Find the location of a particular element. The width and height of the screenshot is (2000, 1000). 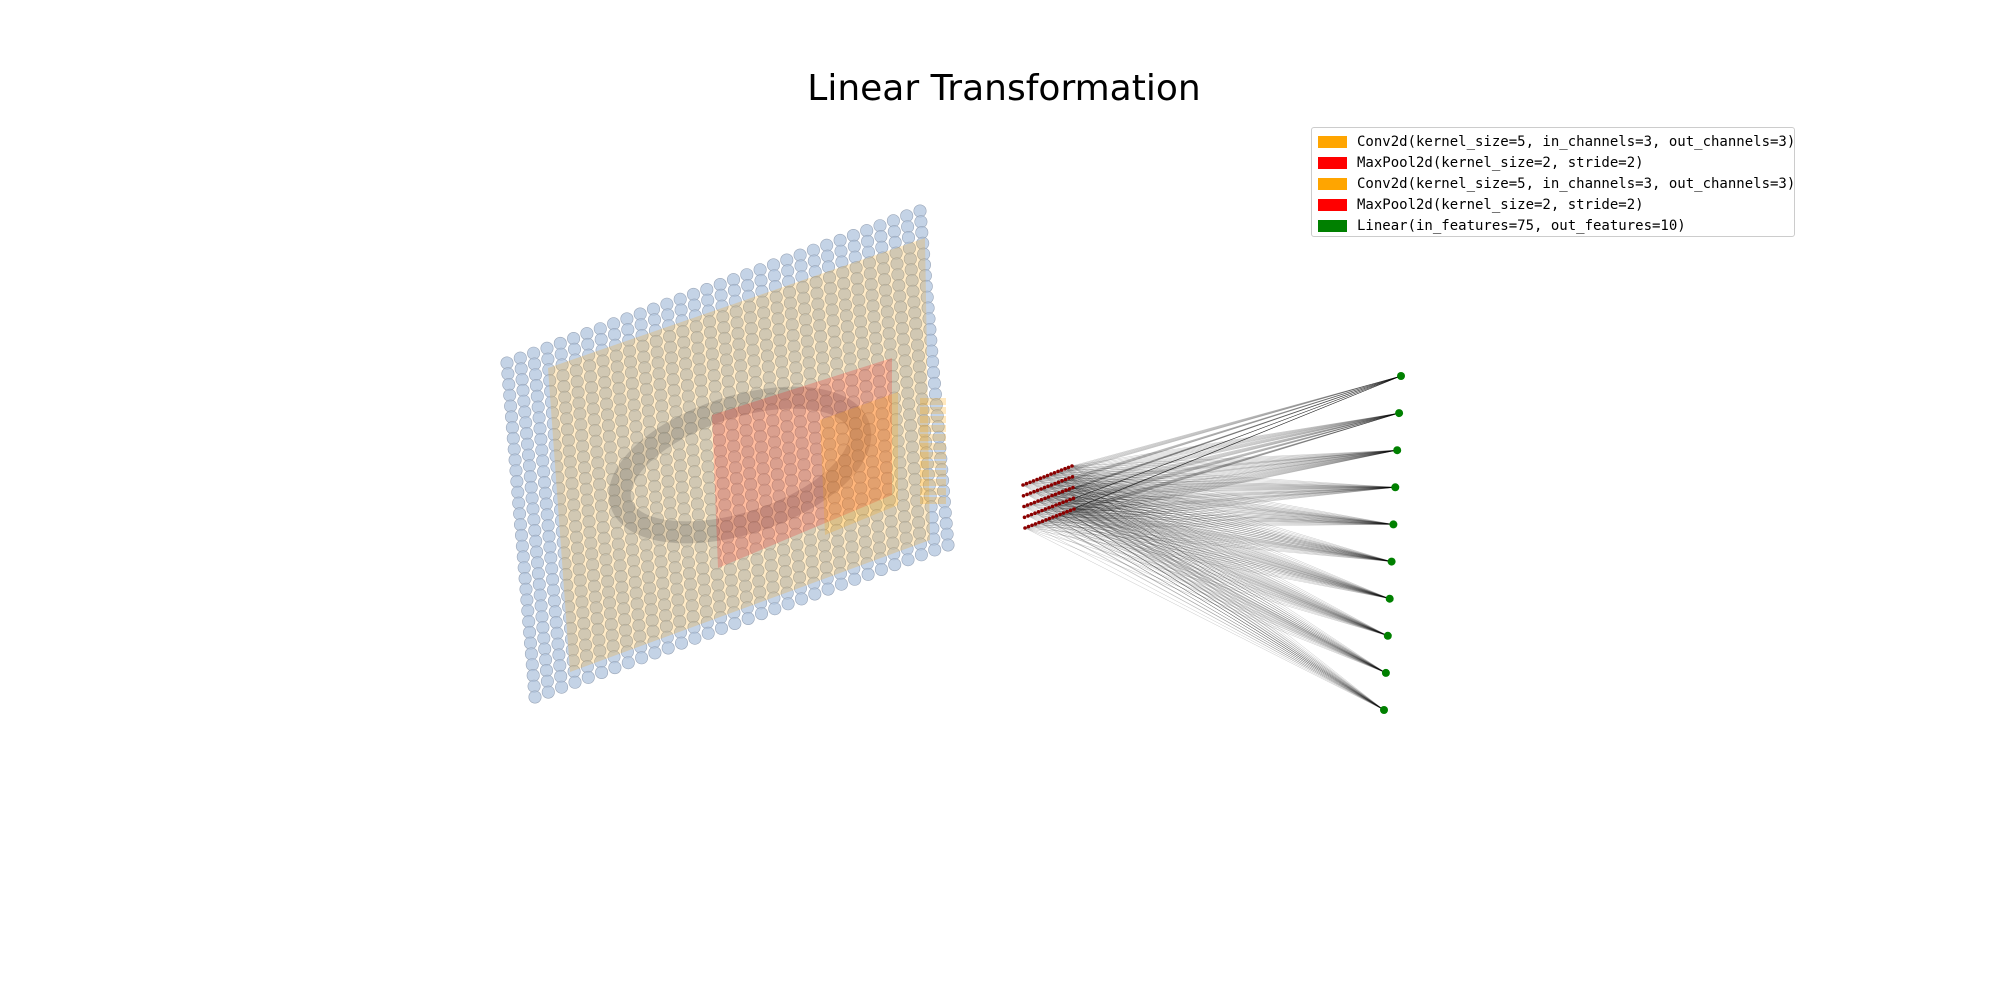

legend-label: Linear(in_features=75, out_features=10) is located at coordinates (1521, 225).